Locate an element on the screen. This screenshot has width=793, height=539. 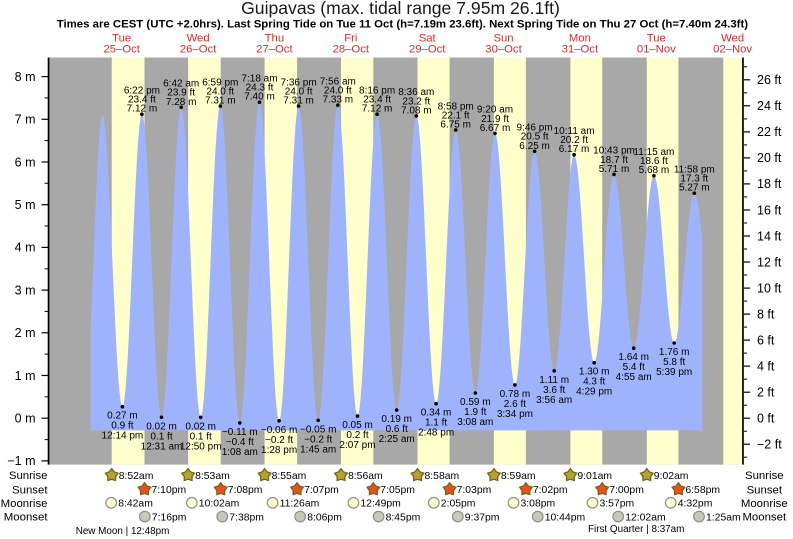
svg-text: 6:59 pm is located at coordinates (220, 82).